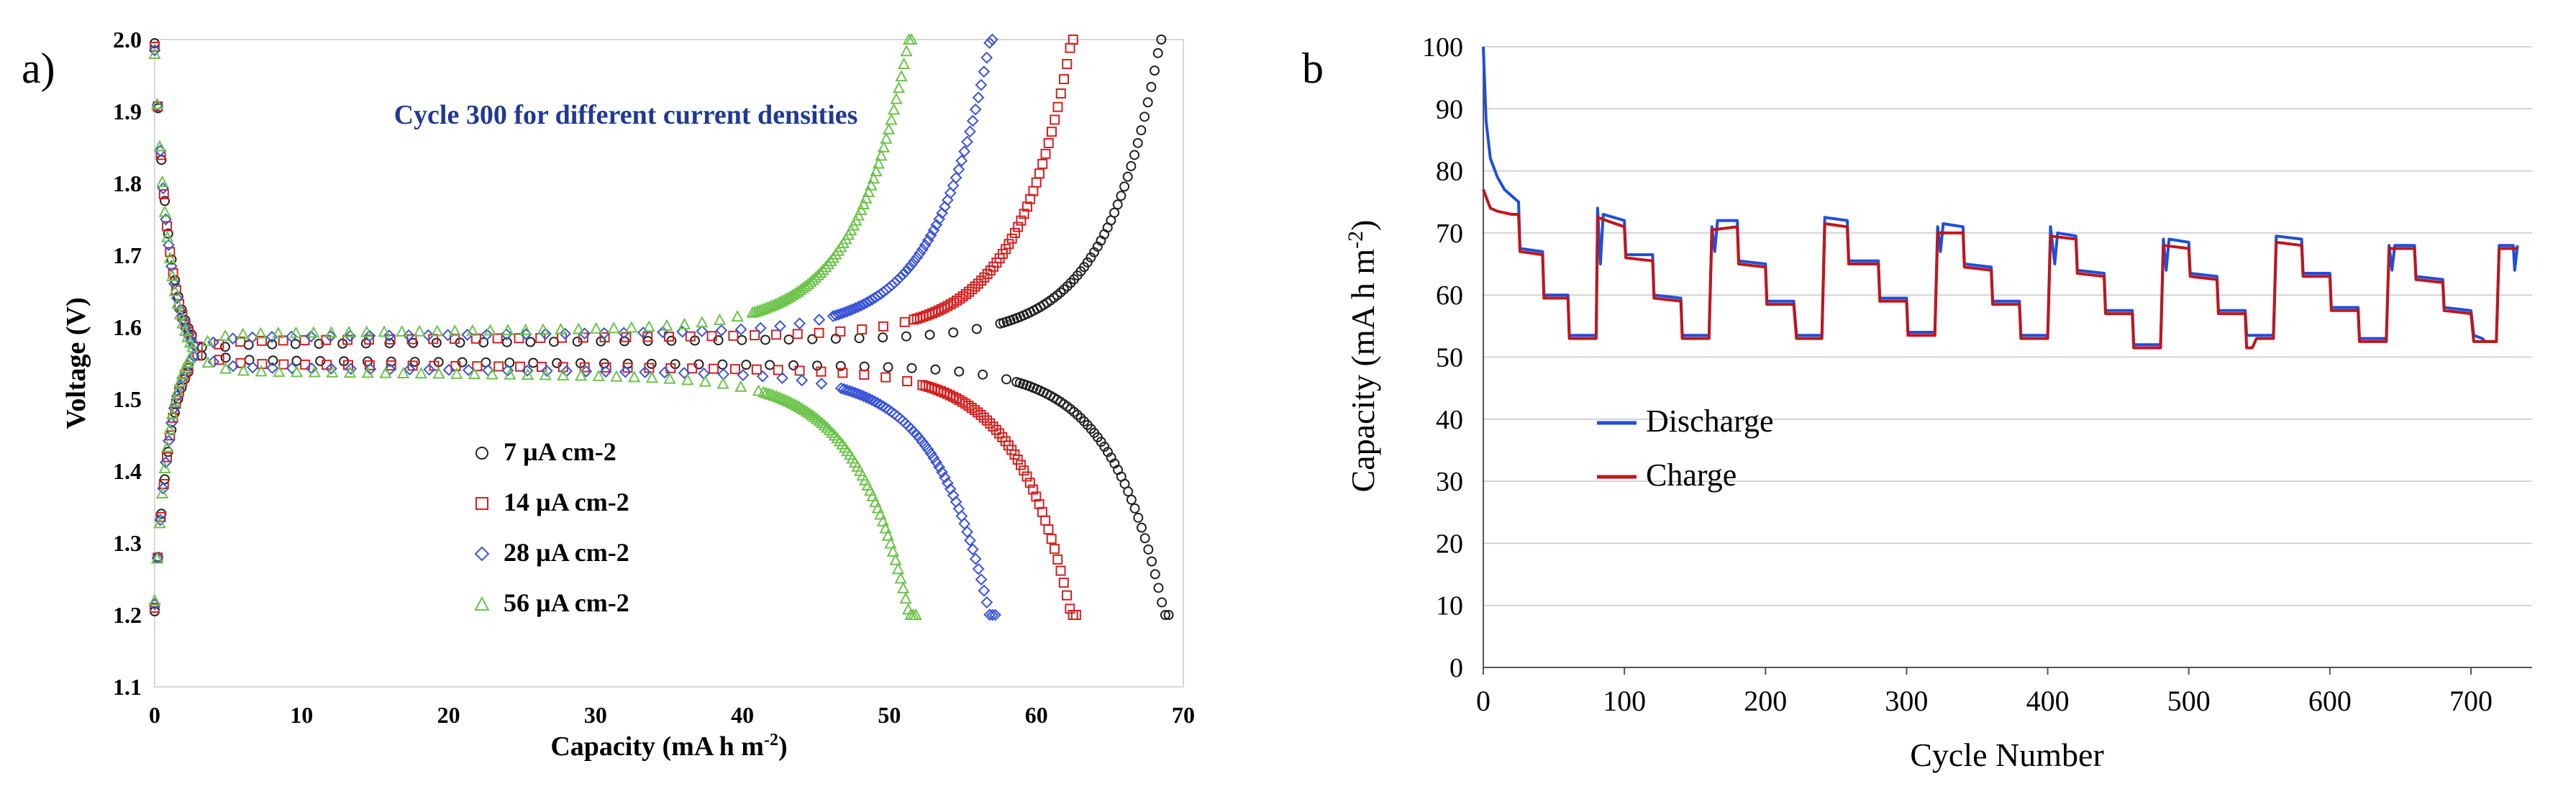 The image size is (2576, 789). What do you see at coordinates (742, 715) in the screenshot?
I see `x-tick-label: 40` at bounding box center [742, 715].